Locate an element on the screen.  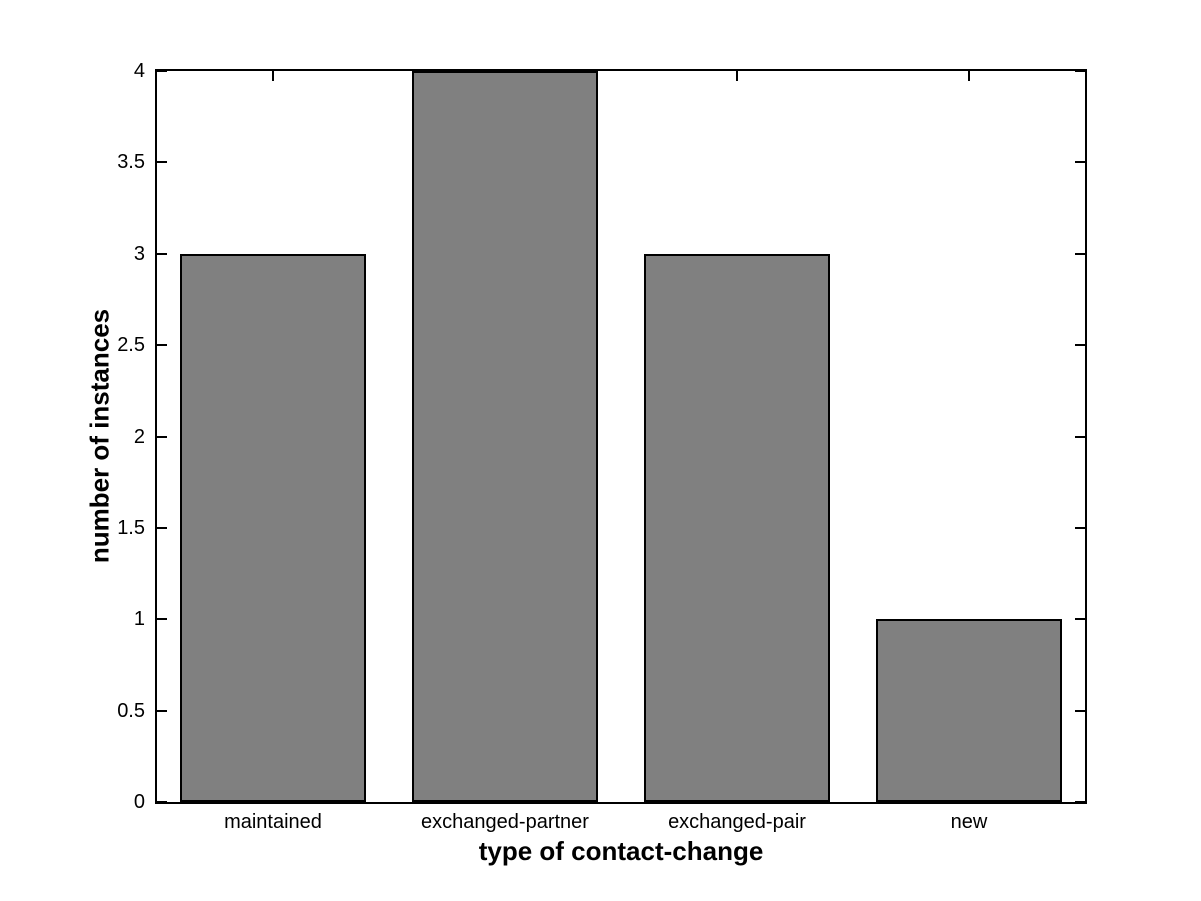
x-tick-label: maintained is located at coordinates (273, 822).